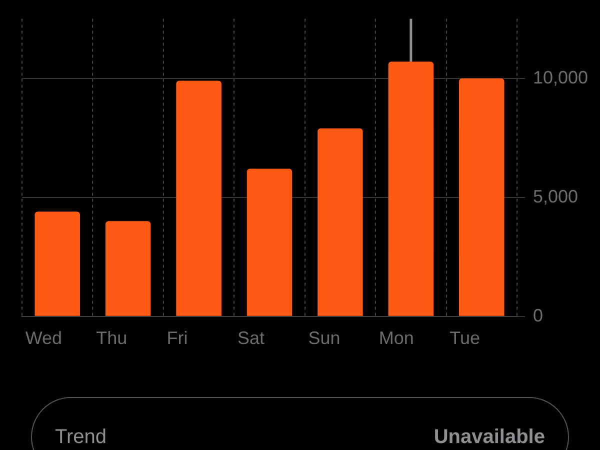 The height and width of the screenshot is (450, 600). What do you see at coordinates (489, 437) in the screenshot?
I see `text: Unavailable` at bounding box center [489, 437].